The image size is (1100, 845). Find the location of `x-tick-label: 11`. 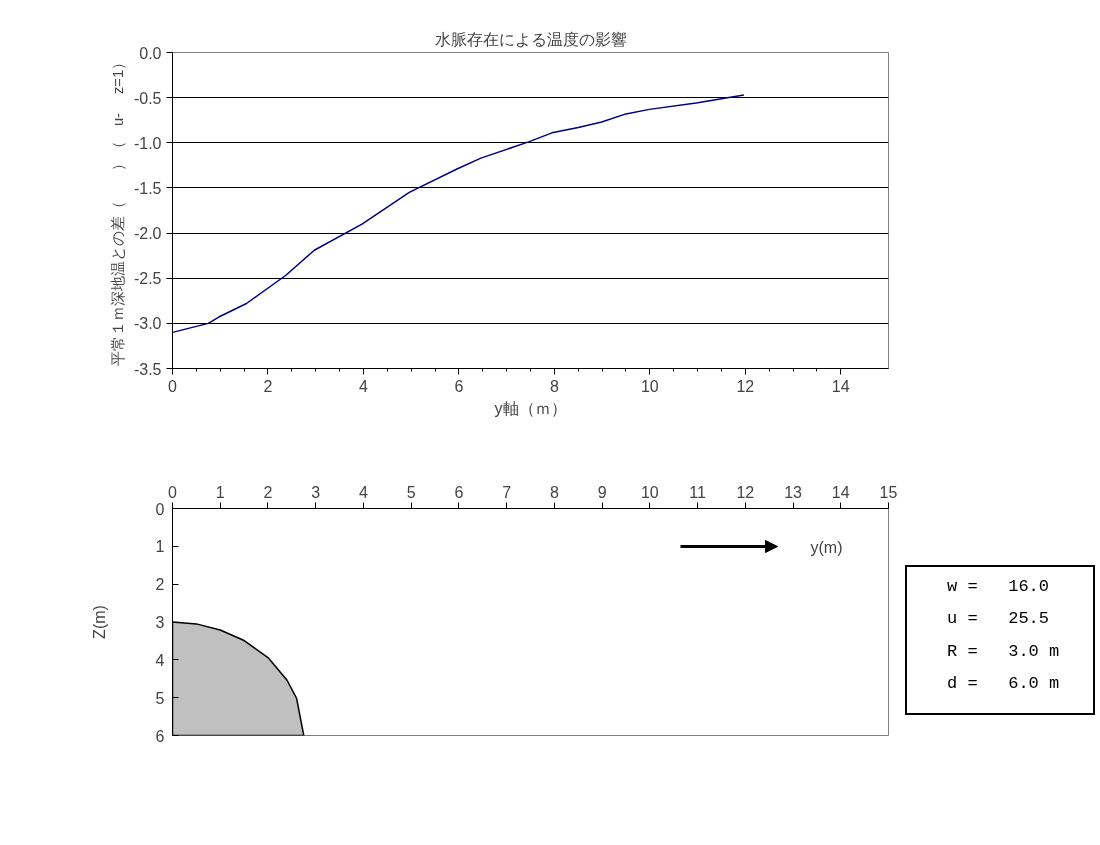

x-tick-label: 11 is located at coordinates (697, 492).